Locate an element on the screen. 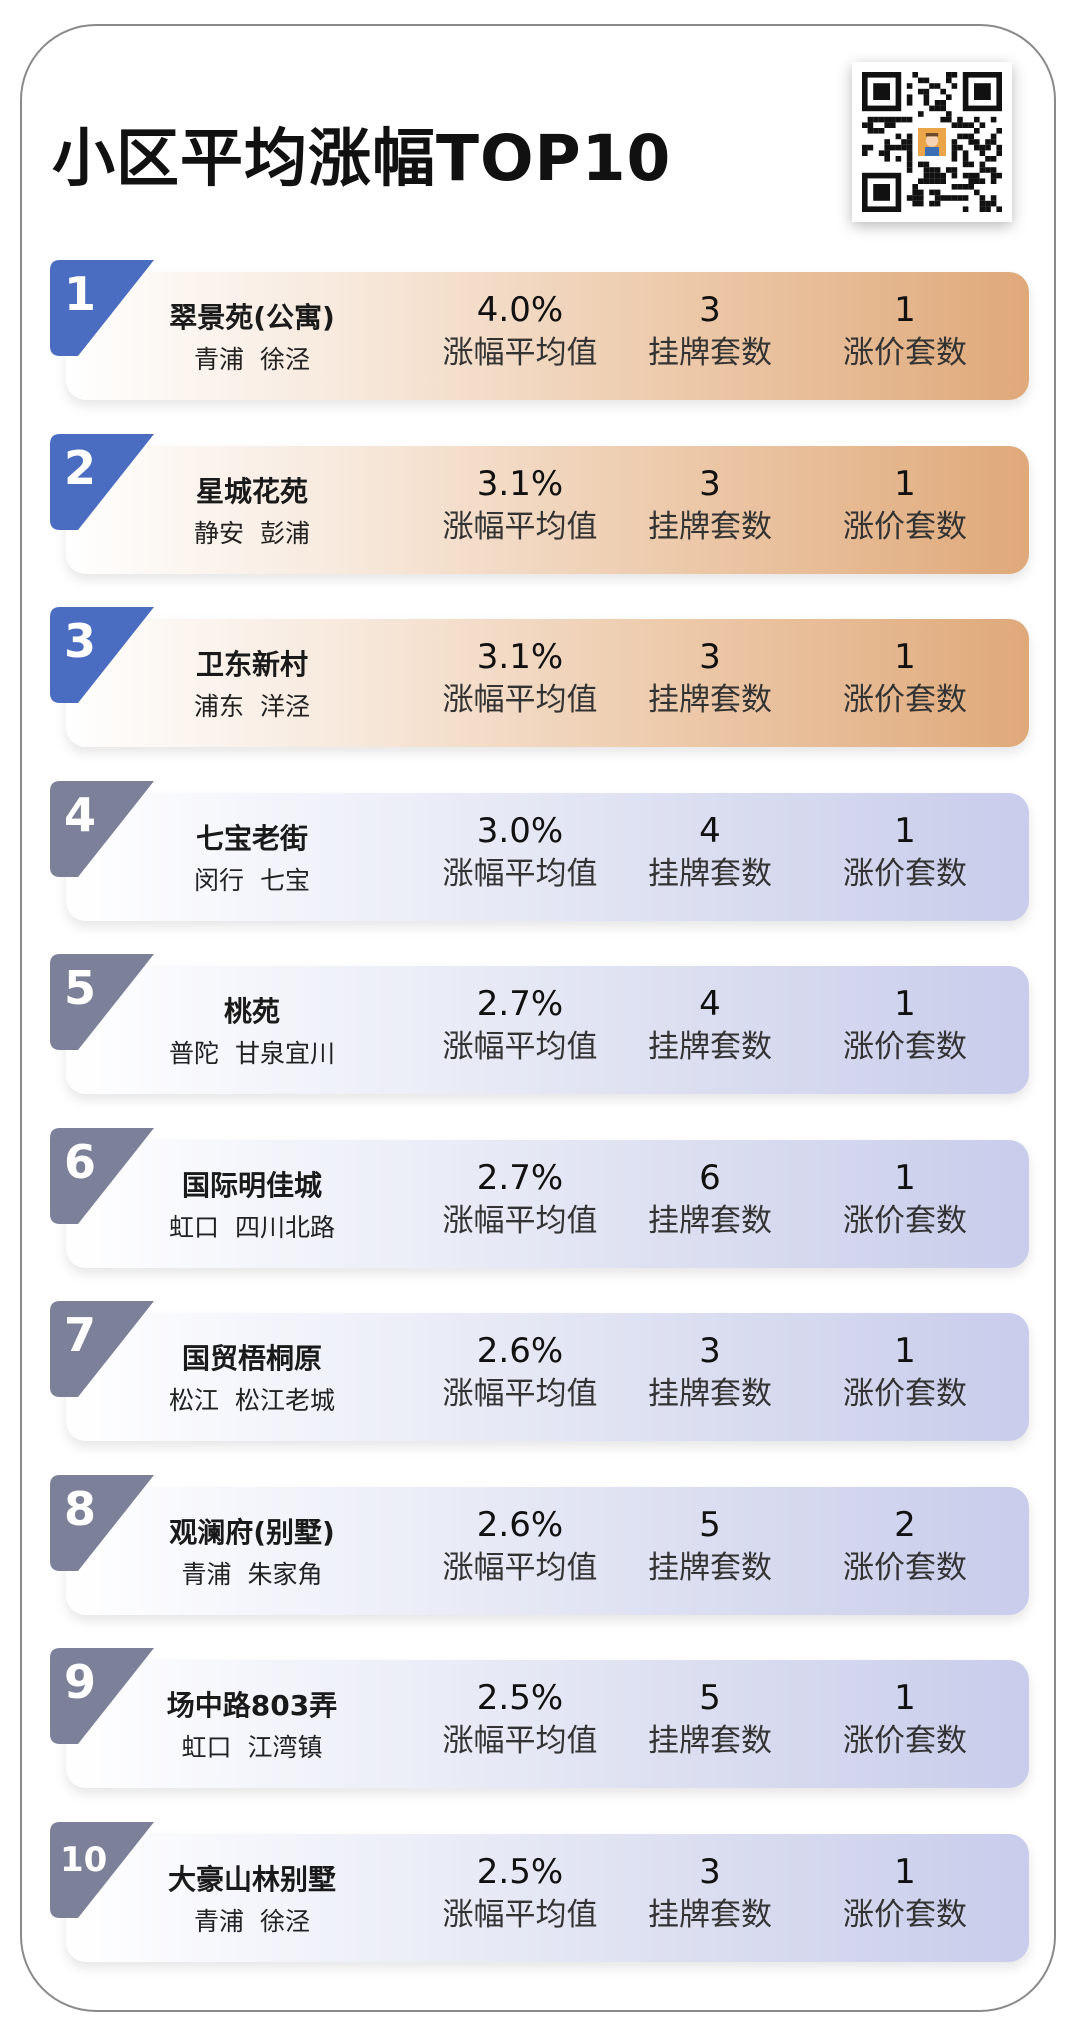 This screenshot has height=2039, width=1080. rank-row-6: 6 国际明佳城 虹口 四川北路 2.7% 涨幅平均值 6 挂牌套数 1 涨价套数 is located at coordinates (540, 1198).